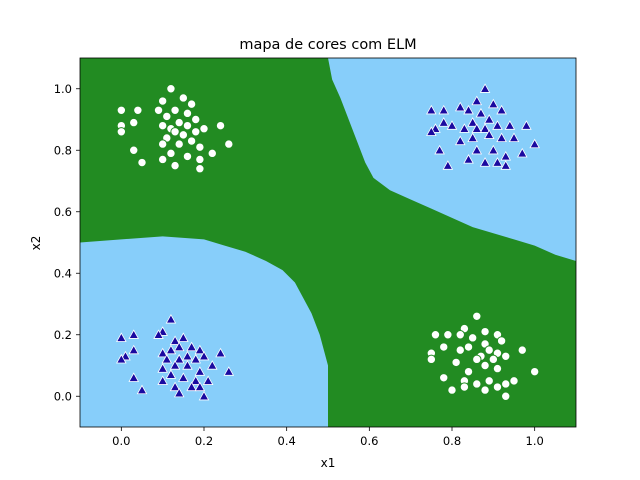  What do you see at coordinates (63, 212) in the screenshot?
I see `y-tick-label: 0.6` at bounding box center [63, 212].